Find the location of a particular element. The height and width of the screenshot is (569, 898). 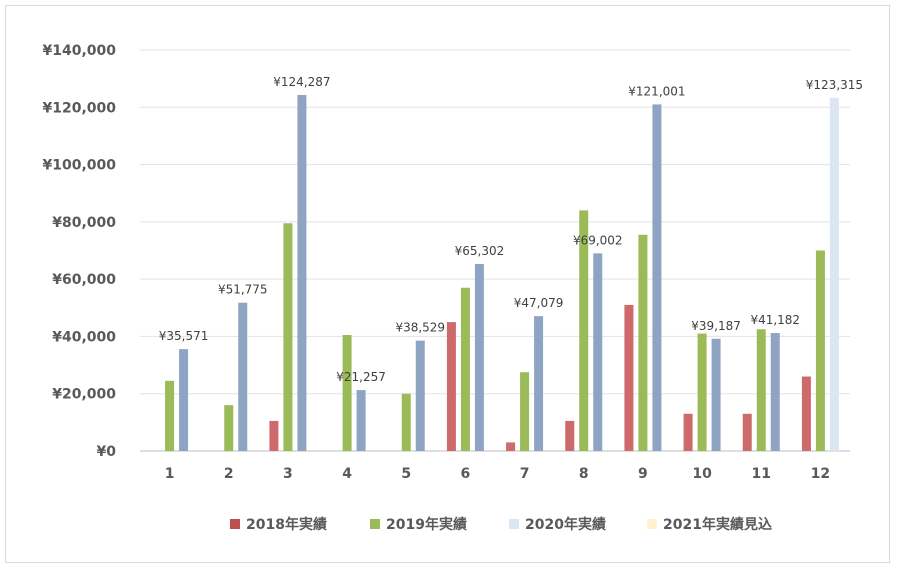

x-tick-label: 6 is located at coordinates (466, 474).